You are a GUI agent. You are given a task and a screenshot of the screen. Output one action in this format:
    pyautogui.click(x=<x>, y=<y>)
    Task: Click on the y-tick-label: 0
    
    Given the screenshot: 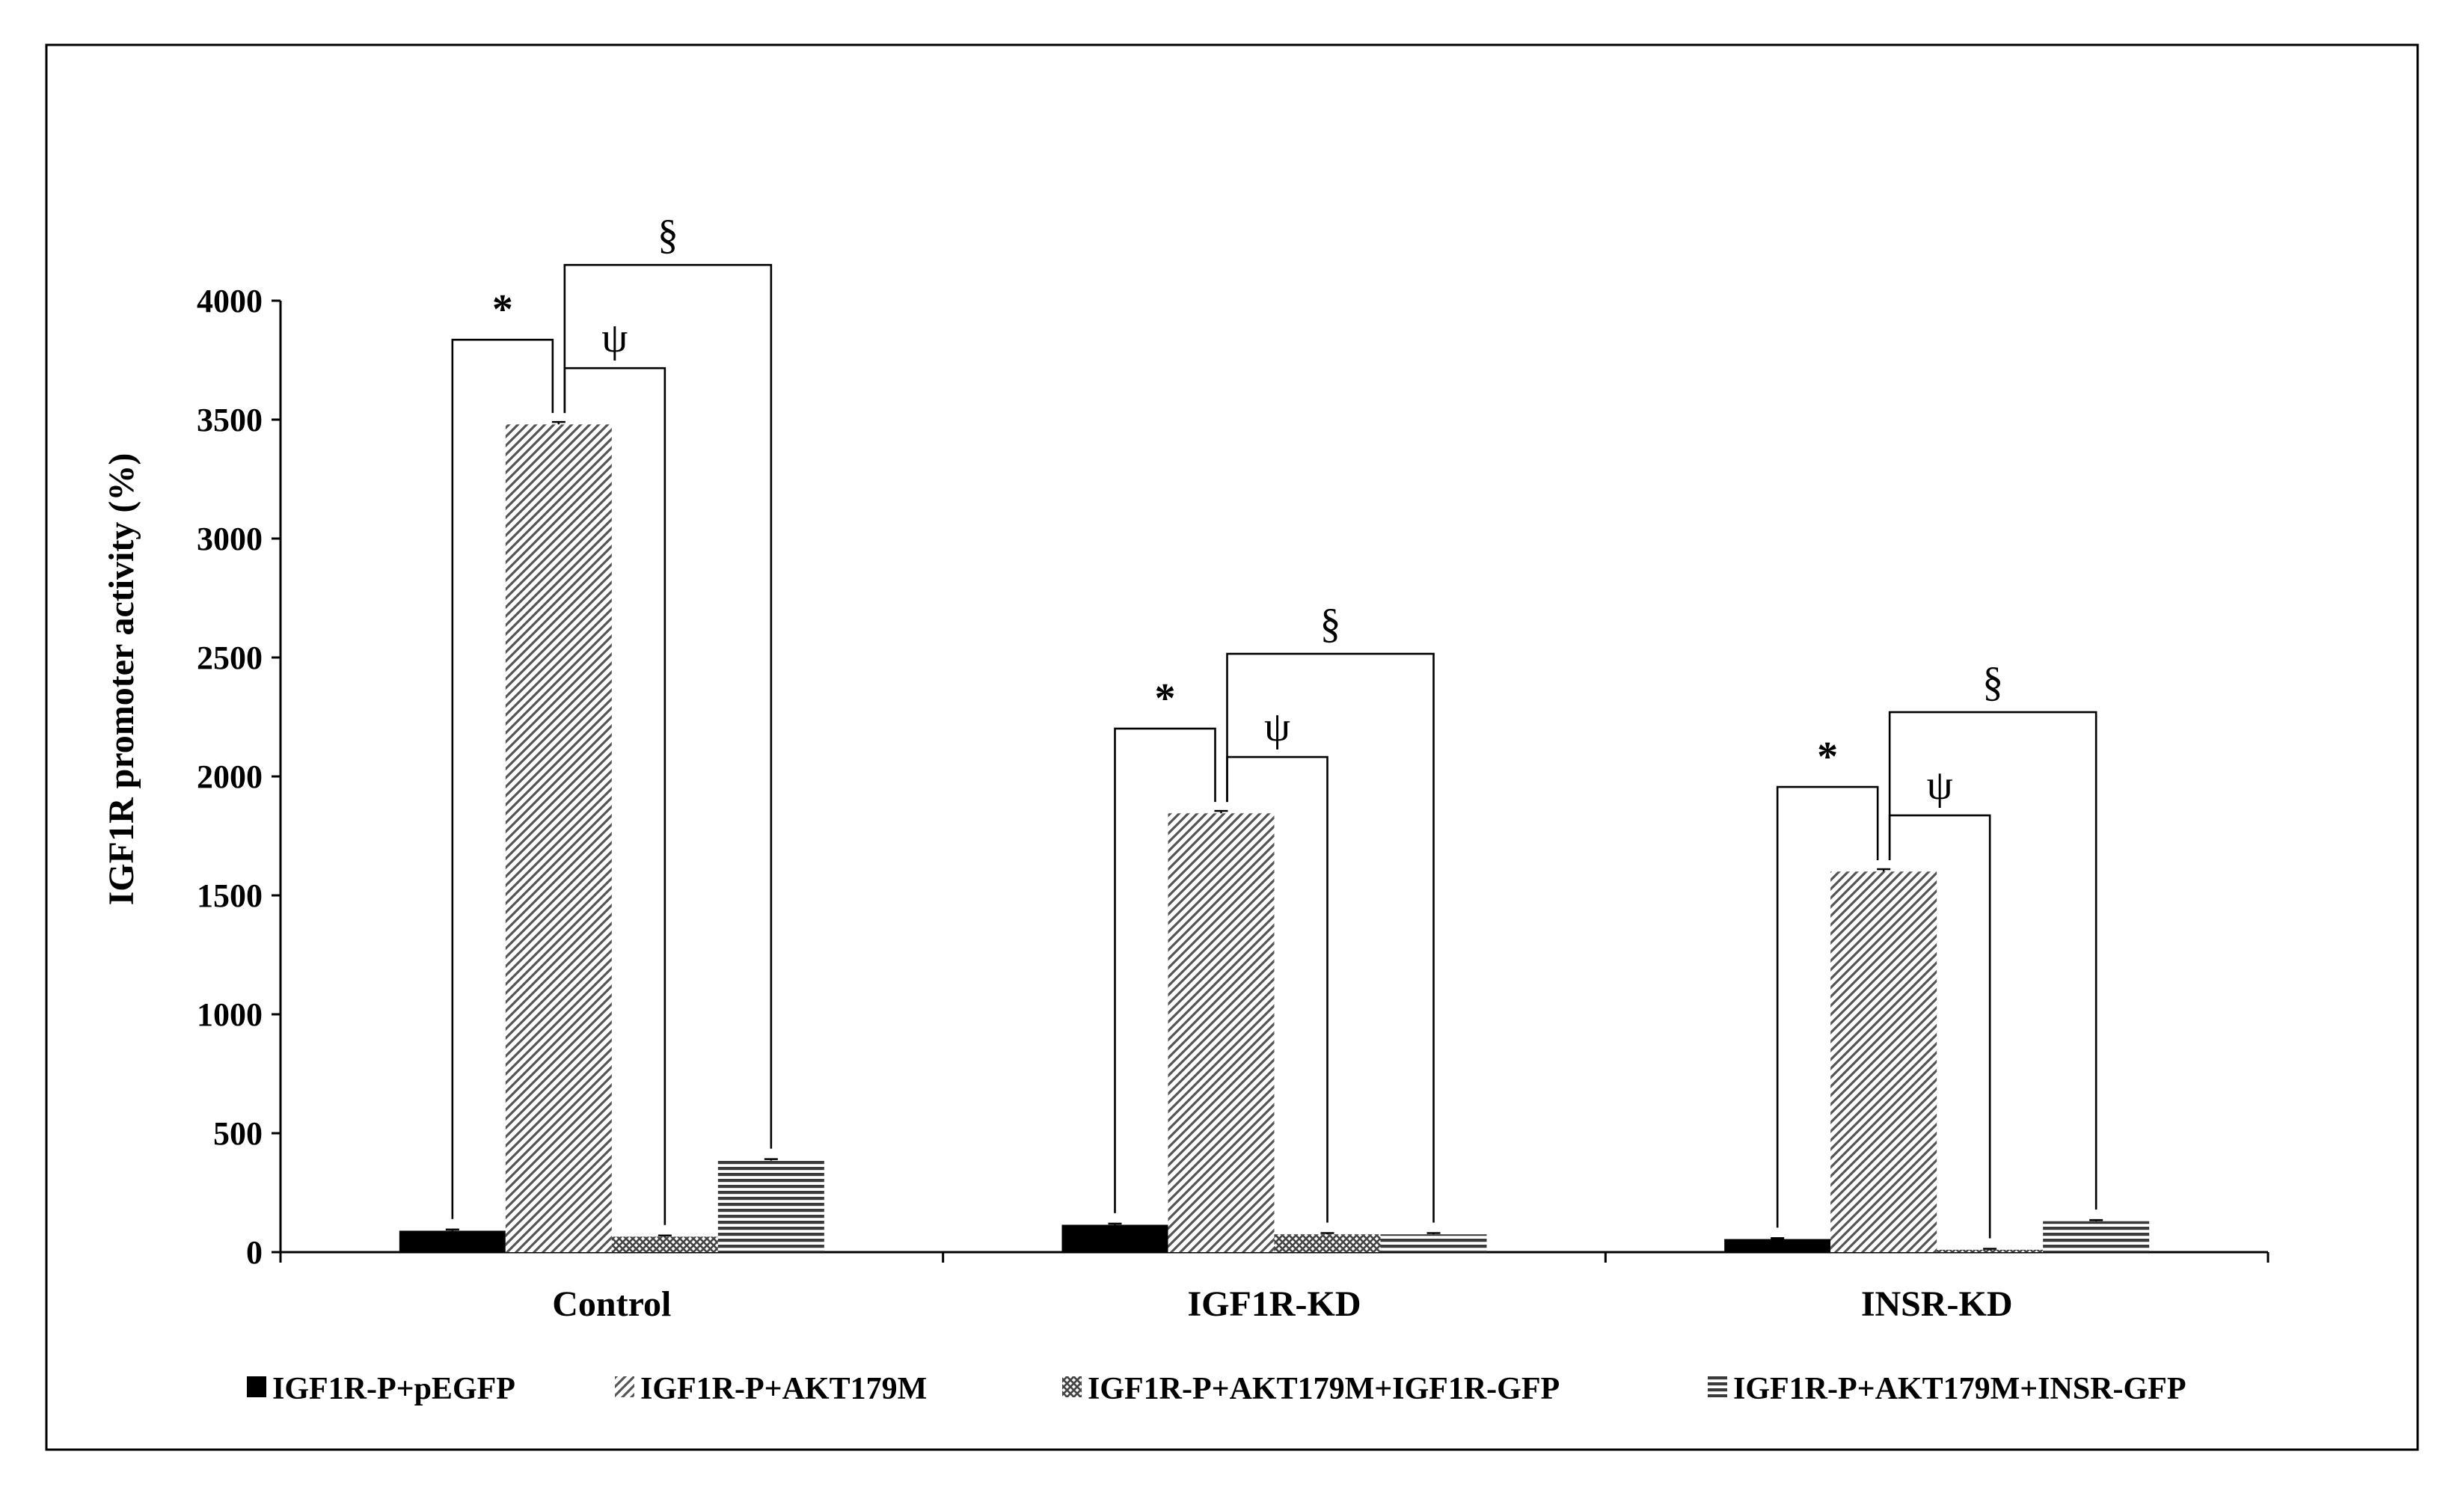 What is the action you would take?
    pyautogui.click(x=255, y=1252)
    